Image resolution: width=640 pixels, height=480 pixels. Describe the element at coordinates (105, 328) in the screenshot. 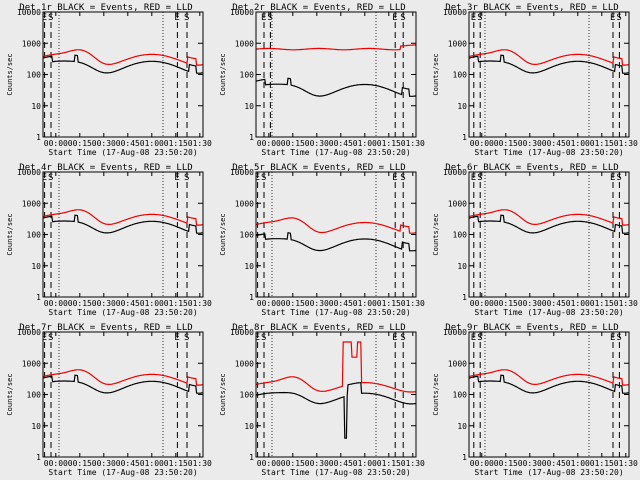

I see `panel-title: Det 7r BLACK = Events, RED = LLD` at that location.